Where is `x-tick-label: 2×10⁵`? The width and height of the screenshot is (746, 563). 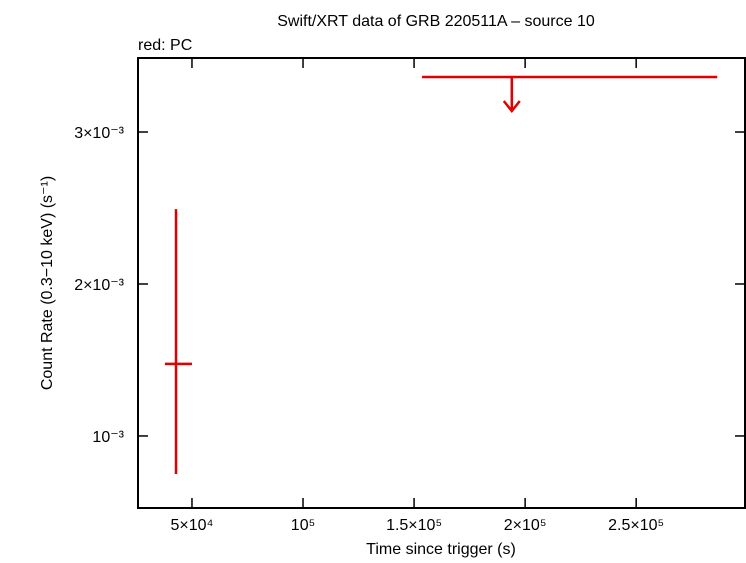 x-tick-label: 2×10⁵ is located at coordinates (525, 525).